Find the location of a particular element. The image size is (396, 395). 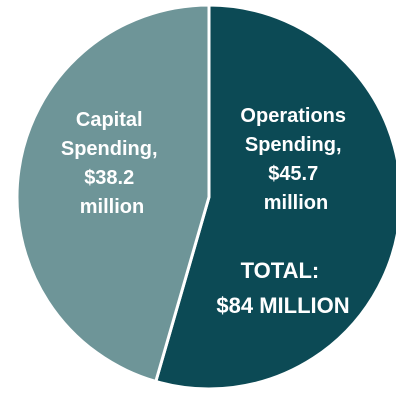

capital-label-line: Capital is located at coordinates (109, 120).